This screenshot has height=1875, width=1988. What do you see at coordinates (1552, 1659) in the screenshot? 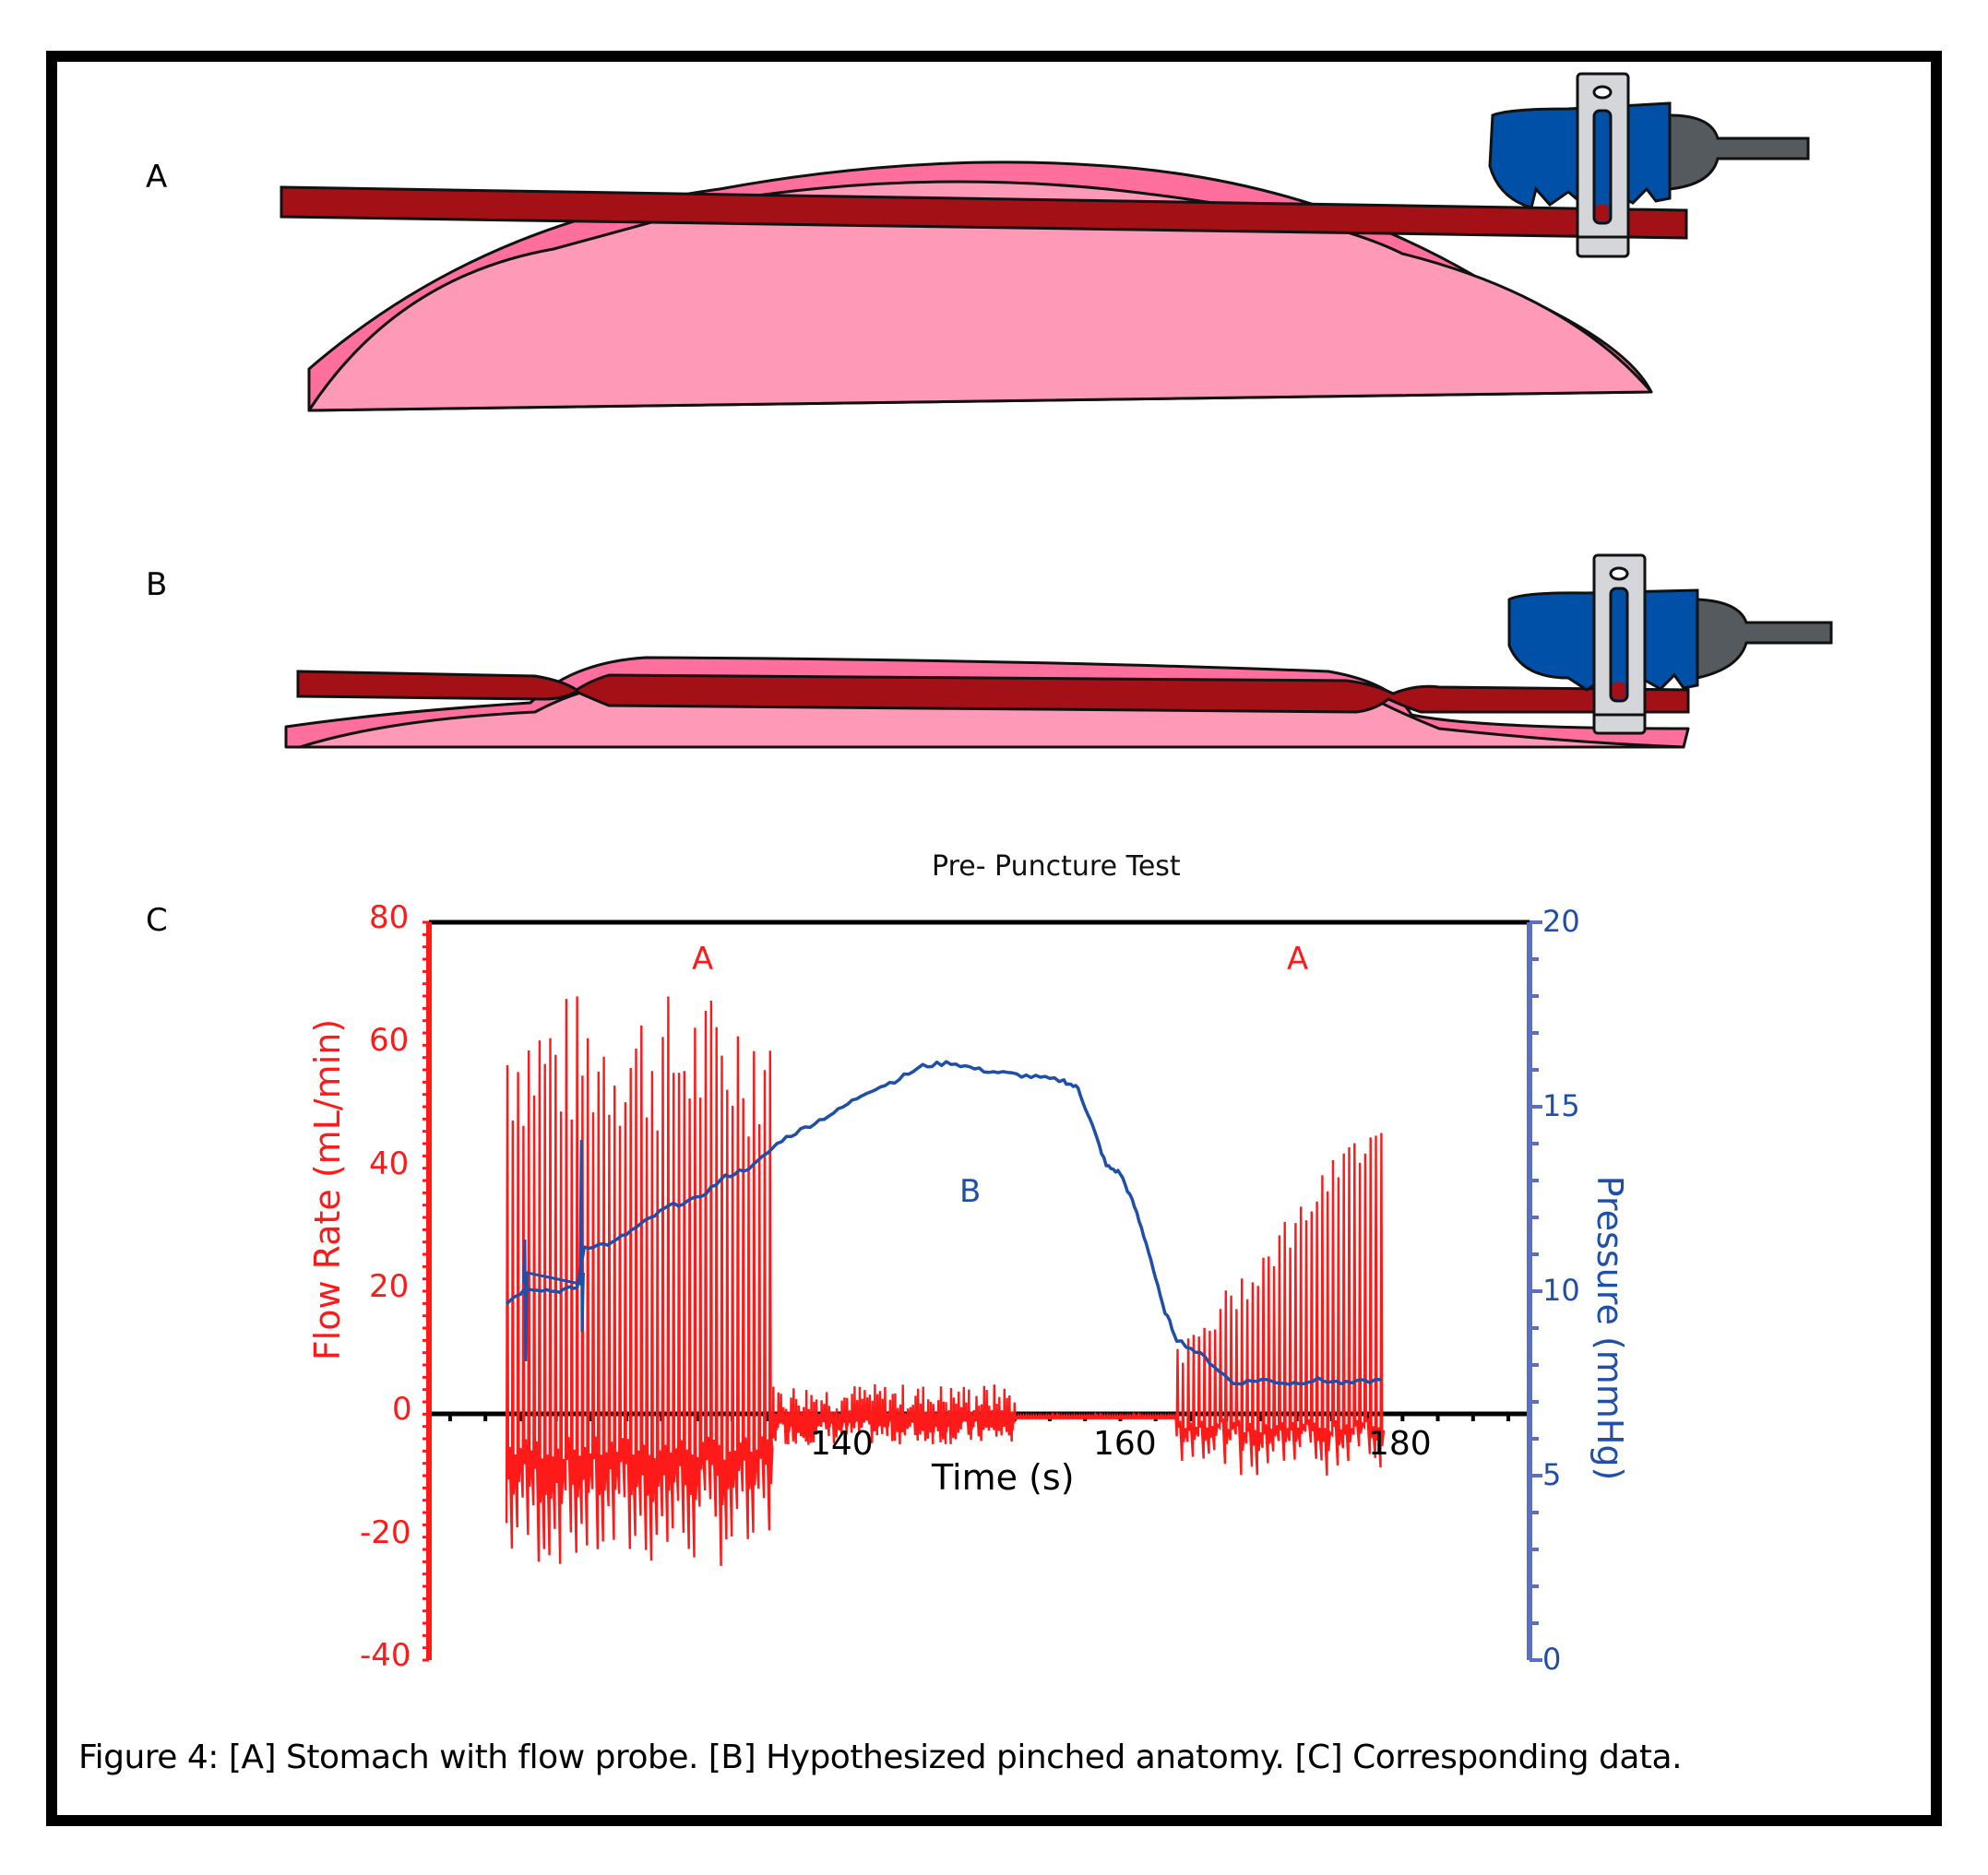
I see `right-tick-0: 0` at bounding box center [1552, 1659].